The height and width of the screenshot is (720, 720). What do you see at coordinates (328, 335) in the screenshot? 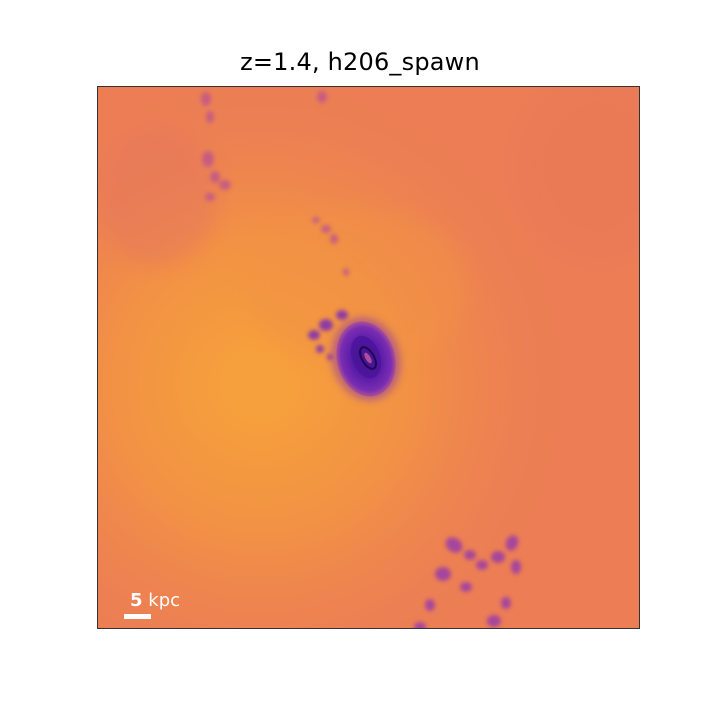
I see `satellite-clumps` at bounding box center [328, 335].